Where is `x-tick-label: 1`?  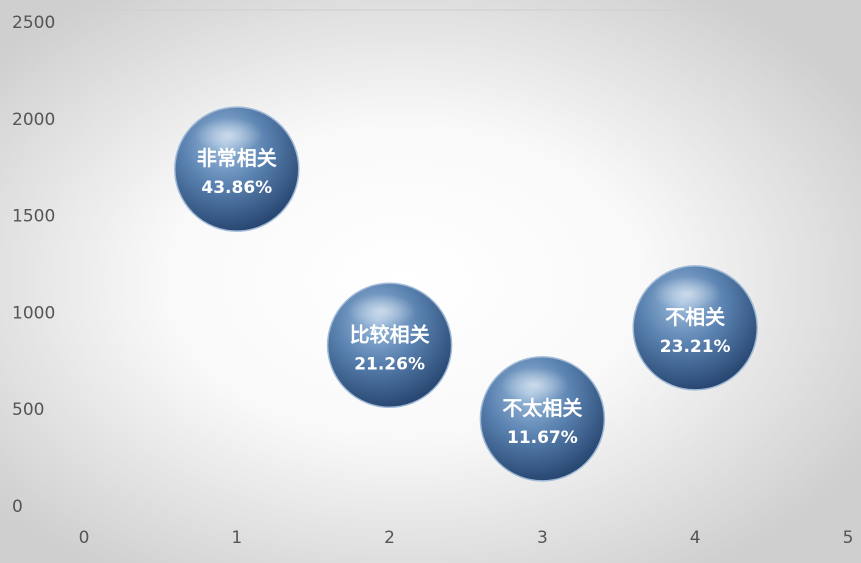
x-tick-label: 1 is located at coordinates (236, 538).